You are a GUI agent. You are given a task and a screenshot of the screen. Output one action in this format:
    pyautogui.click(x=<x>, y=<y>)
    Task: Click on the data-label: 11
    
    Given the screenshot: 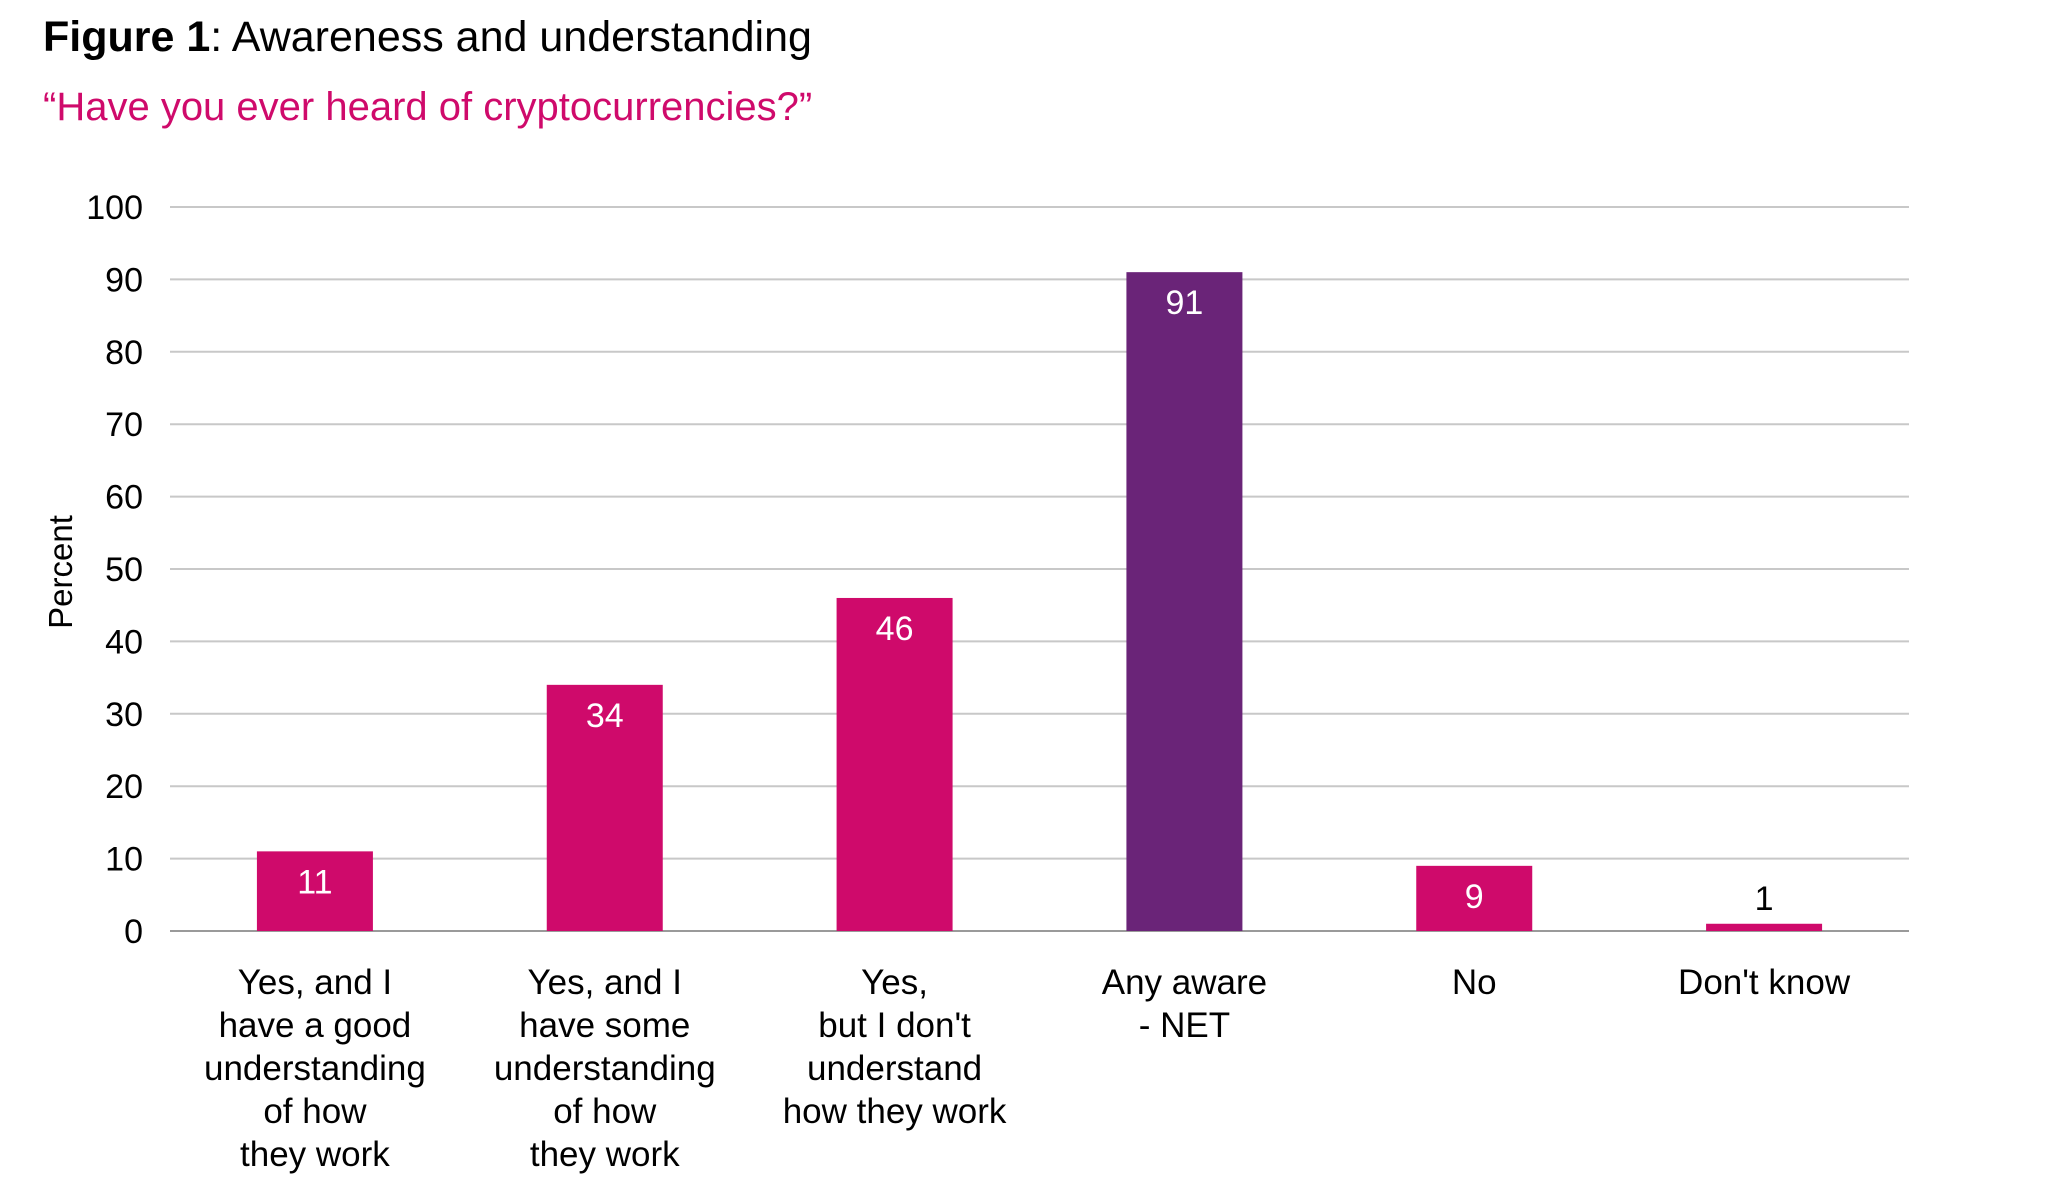 What is the action you would take?
    pyautogui.click(x=314, y=882)
    